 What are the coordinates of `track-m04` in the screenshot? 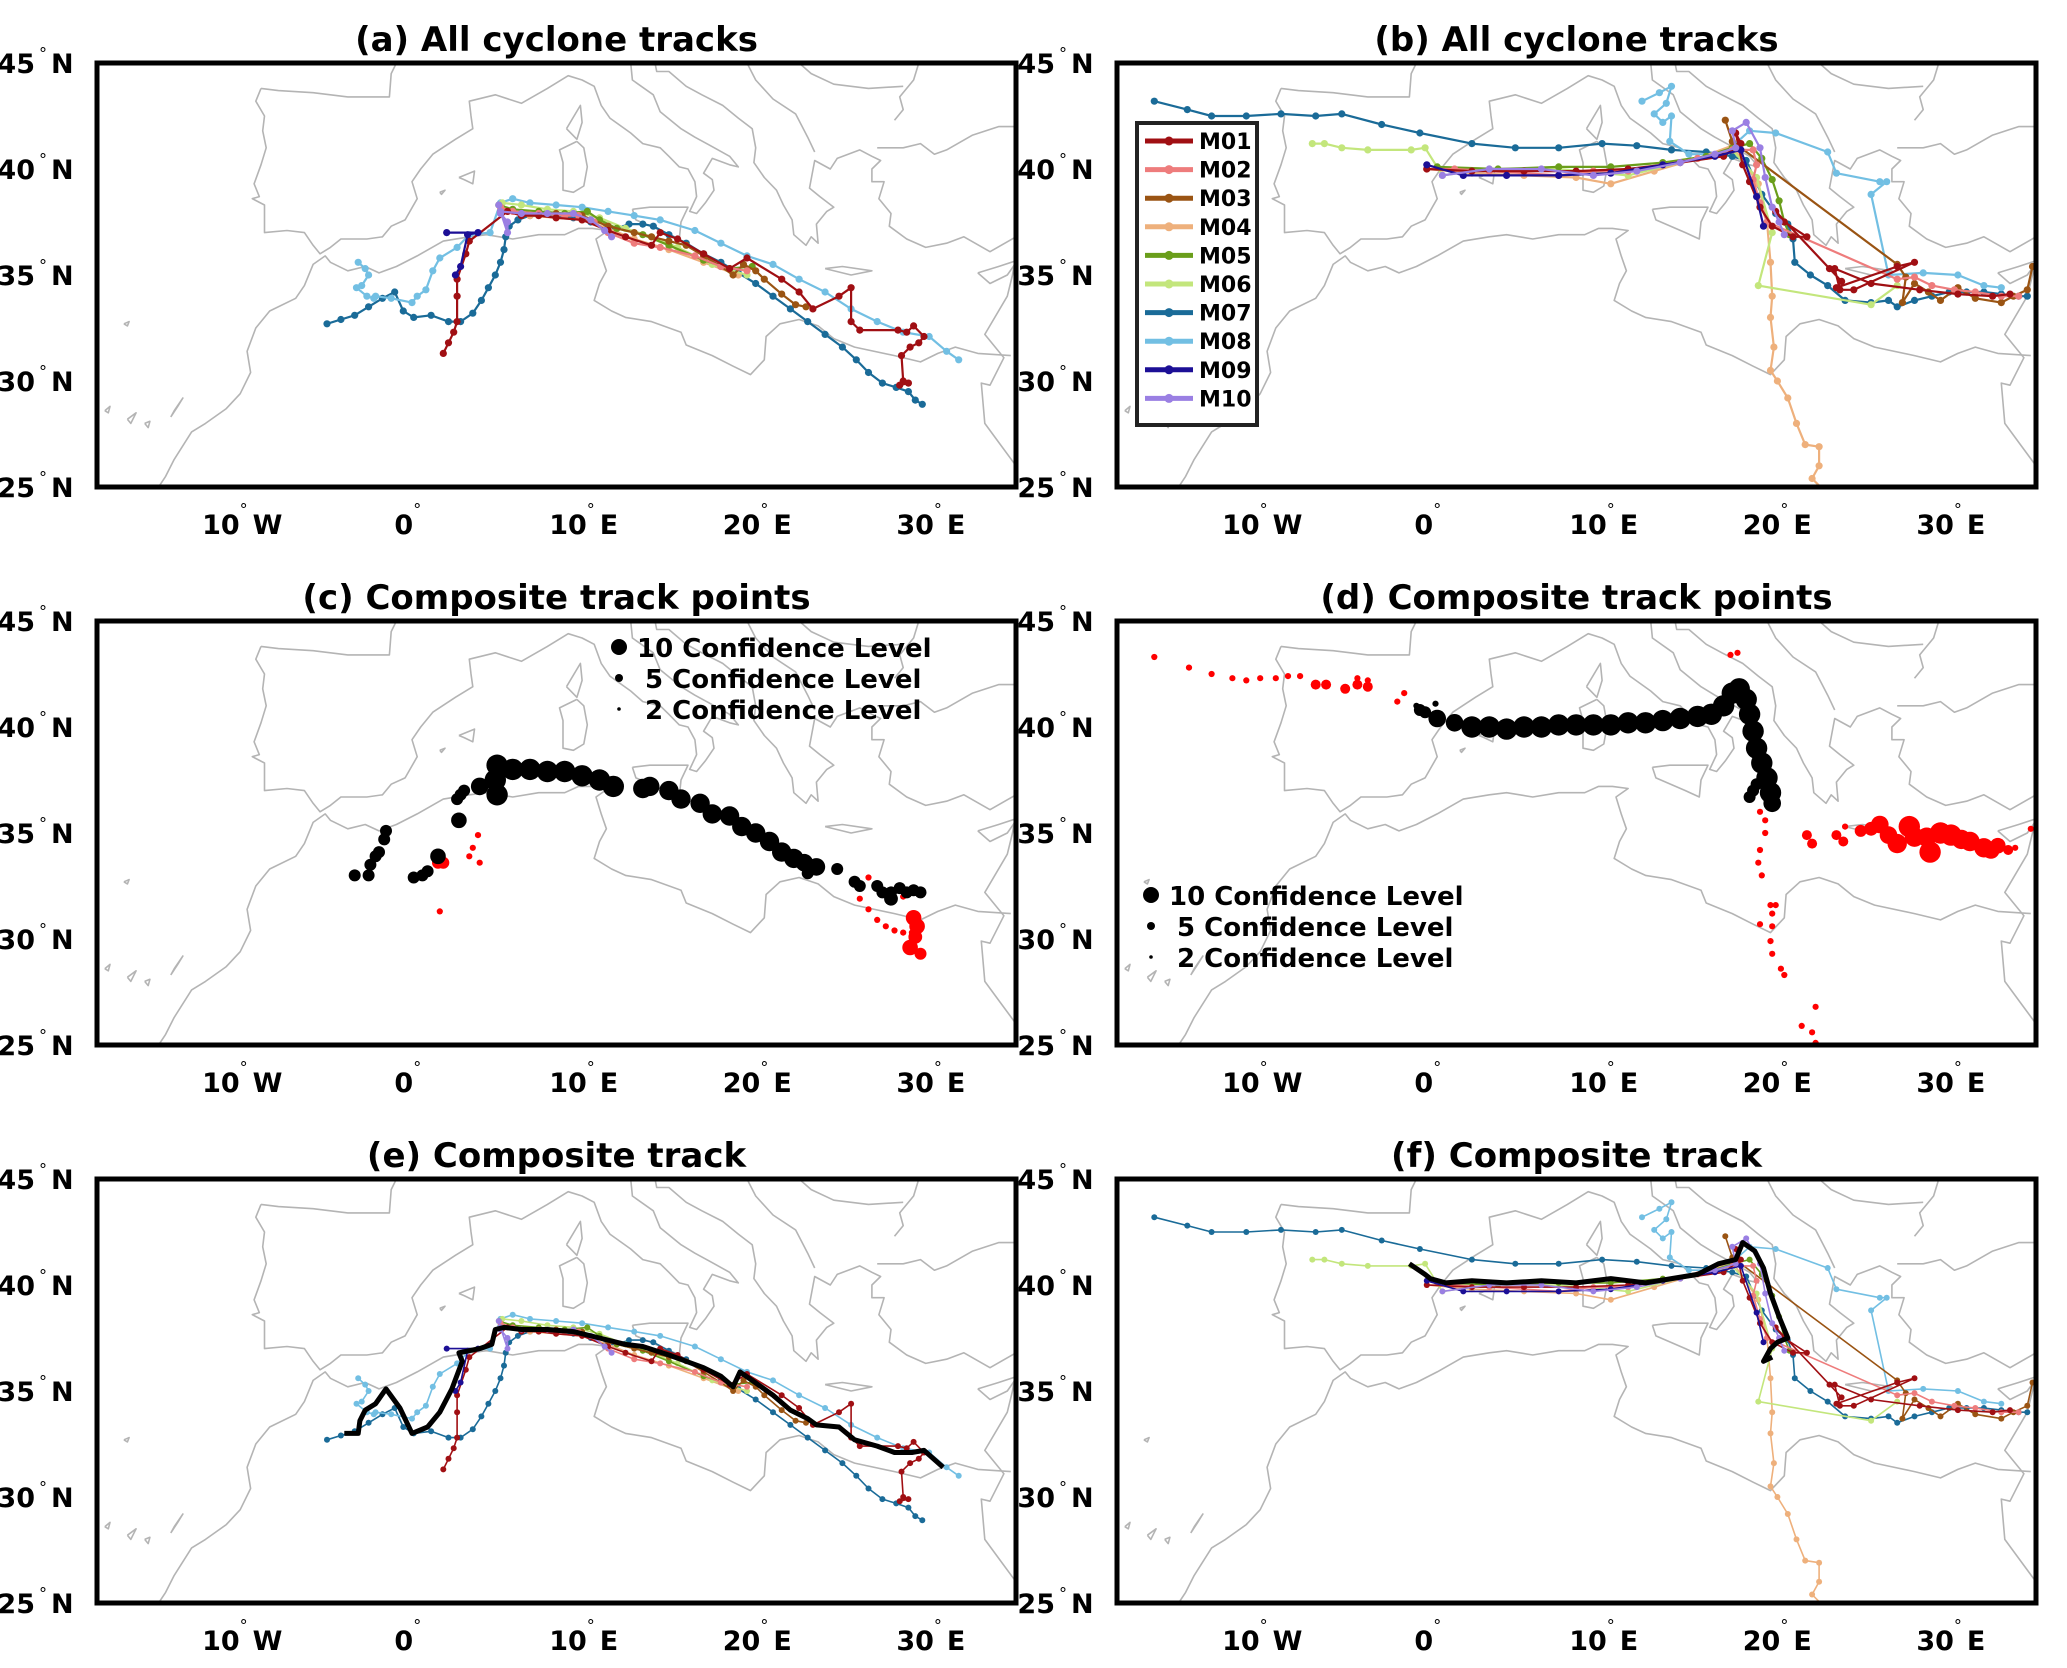 It's located at (1624, 1430).